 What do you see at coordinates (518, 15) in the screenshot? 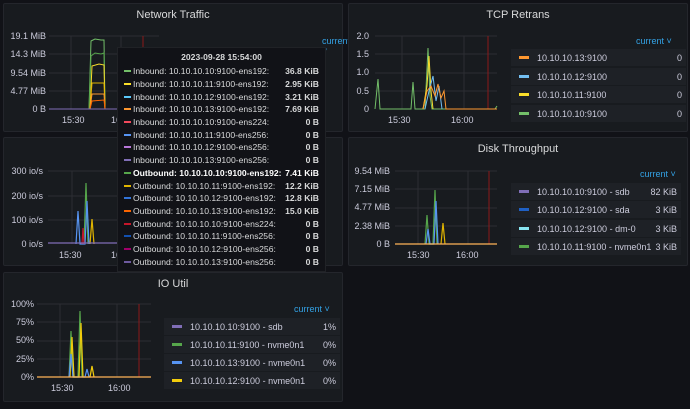
I see `panel-title: TCP Retrans` at bounding box center [518, 15].